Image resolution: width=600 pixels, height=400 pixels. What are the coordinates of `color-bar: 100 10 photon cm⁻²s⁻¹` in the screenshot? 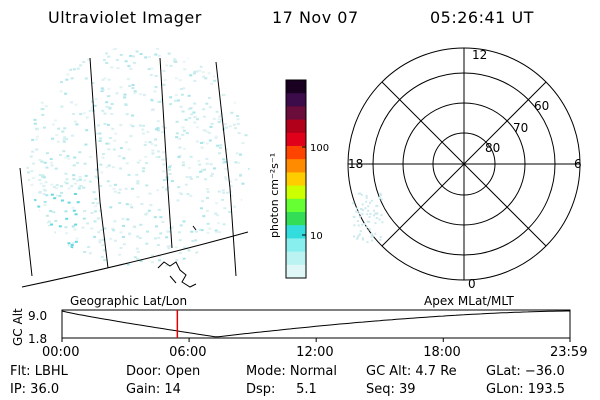 It's located at (298, 179).